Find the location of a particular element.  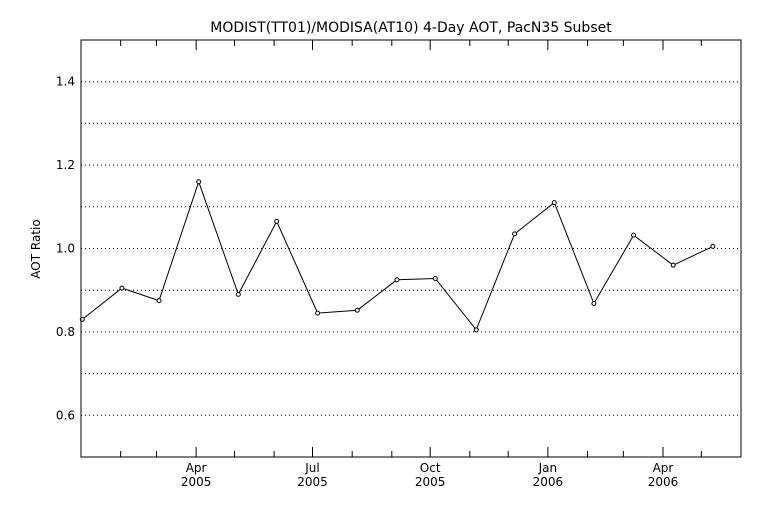

x-tick-label-month: Oct is located at coordinates (430, 468).